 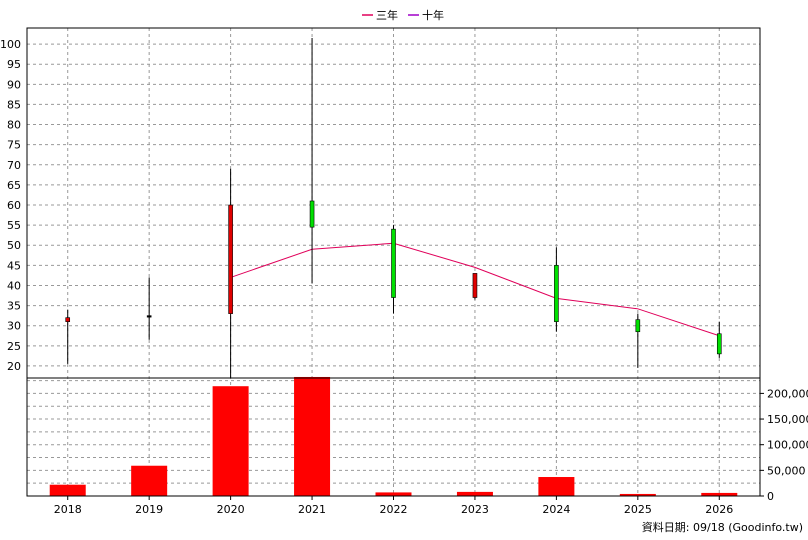 I want to click on legend-label-three-year: 三年, so click(x=387, y=15).